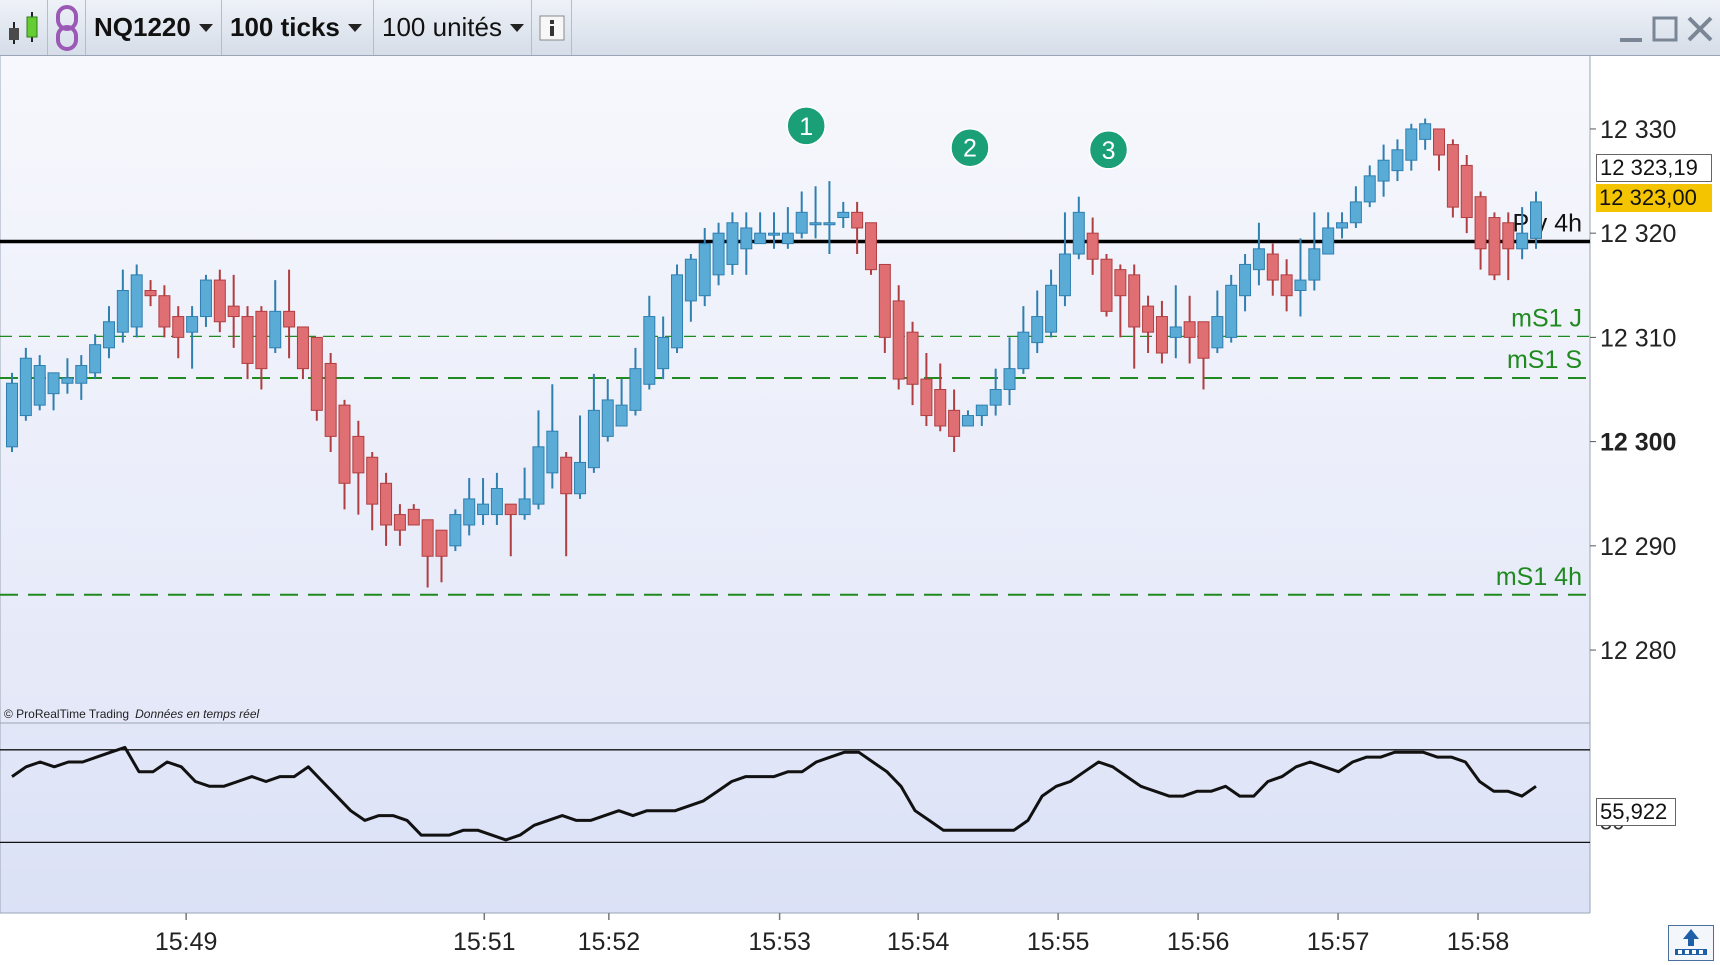 Image resolution: width=1720 pixels, height=965 pixels. What do you see at coordinates (67, 27) in the screenshot?
I see `link-button` at bounding box center [67, 27].